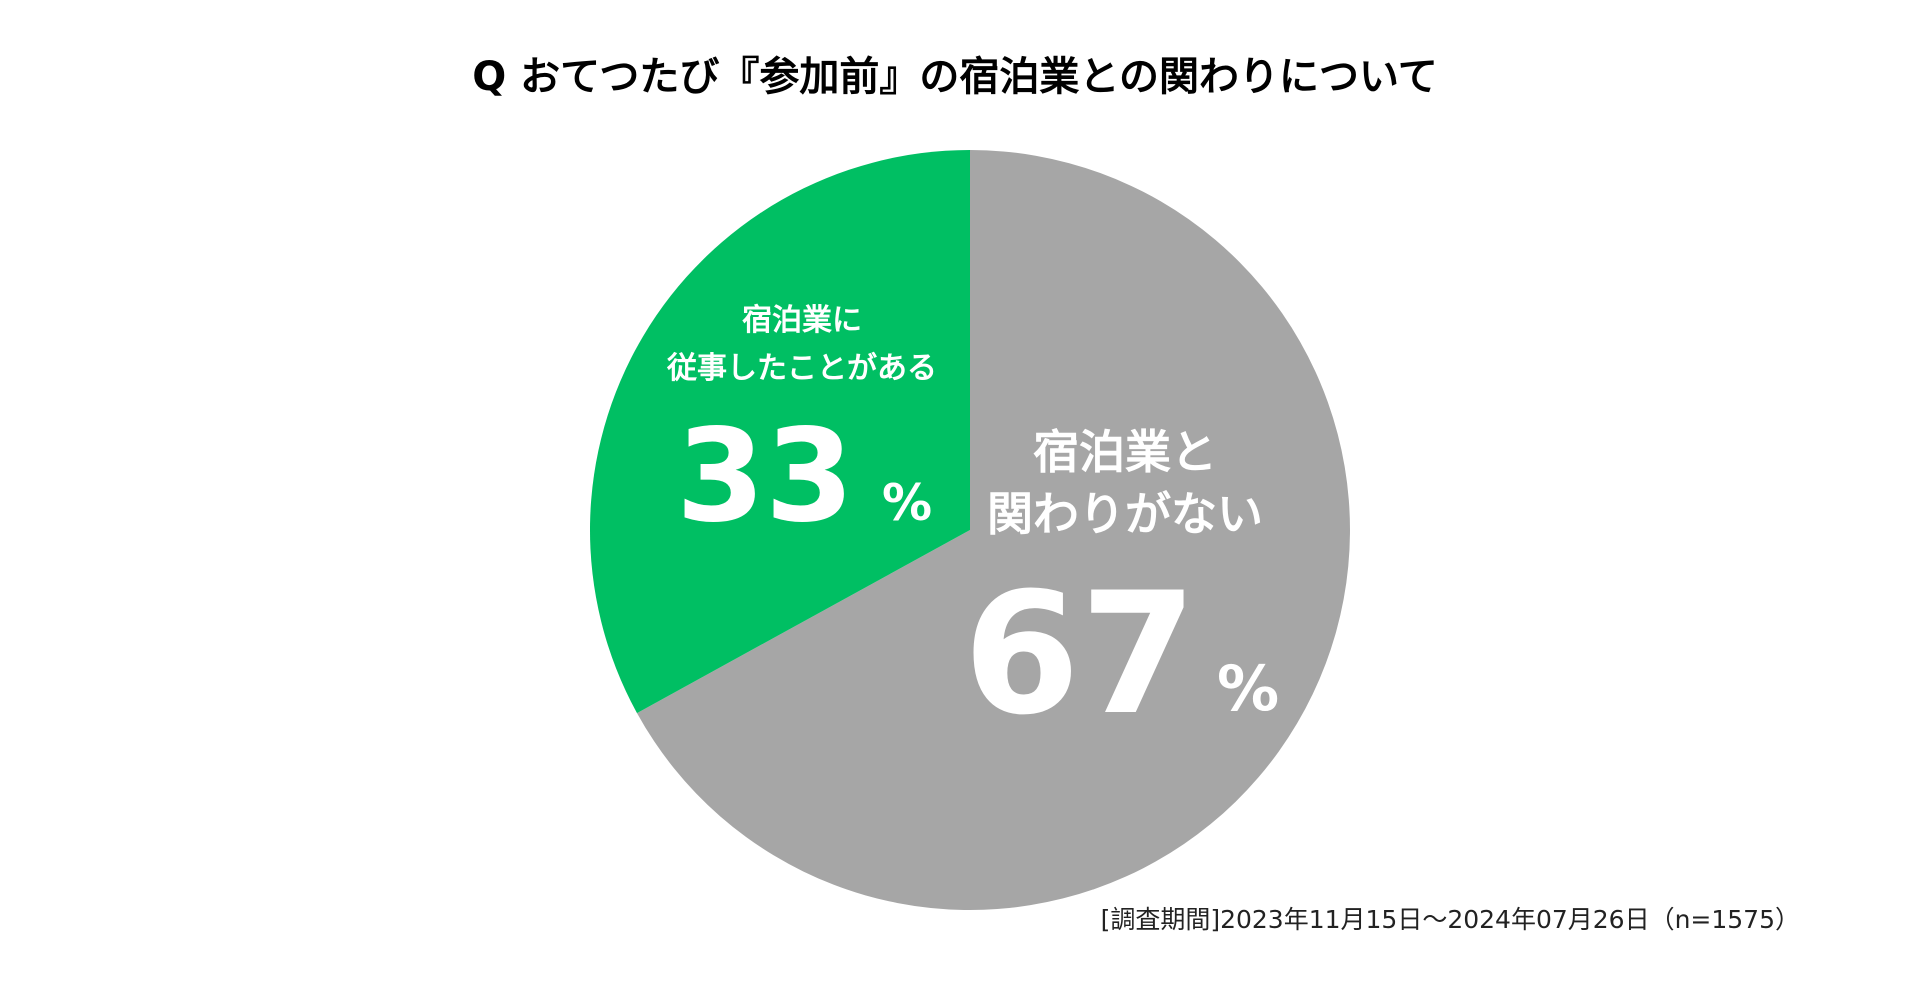 The width and height of the screenshot is (1910, 1000). Describe the element at coordinates (1248, 688) in the screenshot. I see `slice-unit-no-relation: %` at that location.